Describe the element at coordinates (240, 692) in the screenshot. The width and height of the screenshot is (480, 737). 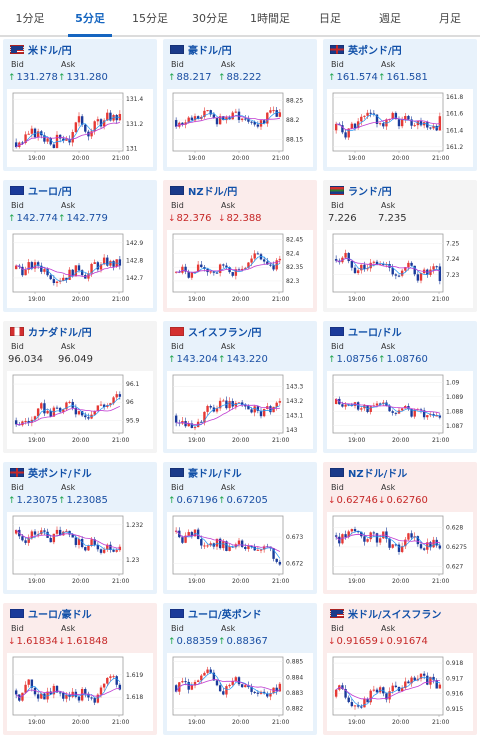
I see `mini-chart: 0.885 0.884 0.883 0.882 19:00 20:00 21:00` at that location.